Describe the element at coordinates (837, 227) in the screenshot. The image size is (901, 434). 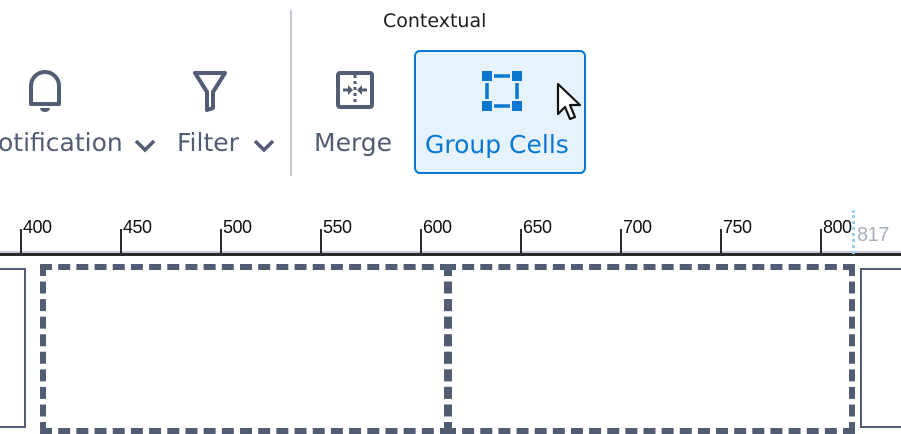
I see `ruler-tick-label: 800` at that location.